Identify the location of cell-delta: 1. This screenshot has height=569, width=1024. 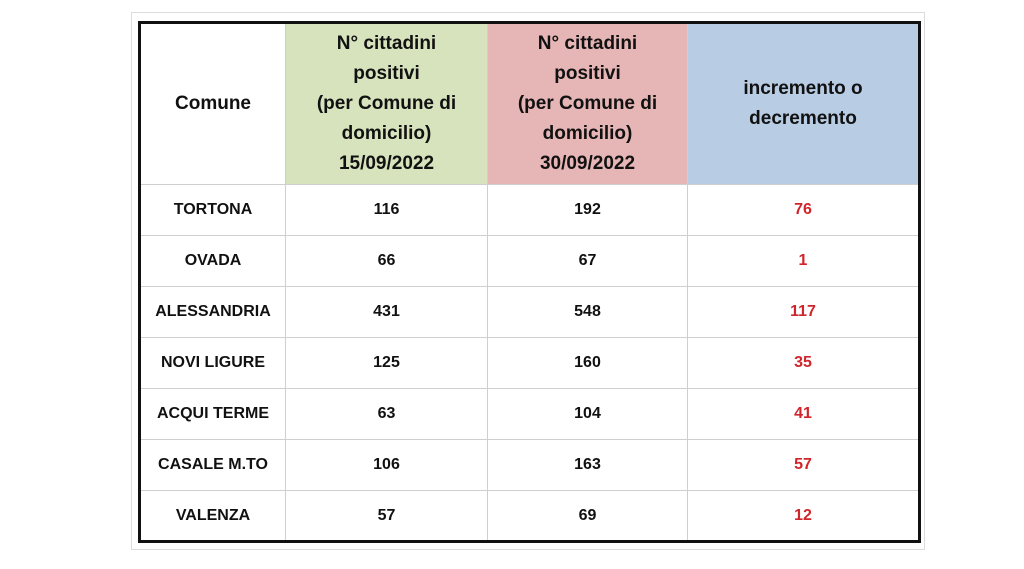
(803, 261).